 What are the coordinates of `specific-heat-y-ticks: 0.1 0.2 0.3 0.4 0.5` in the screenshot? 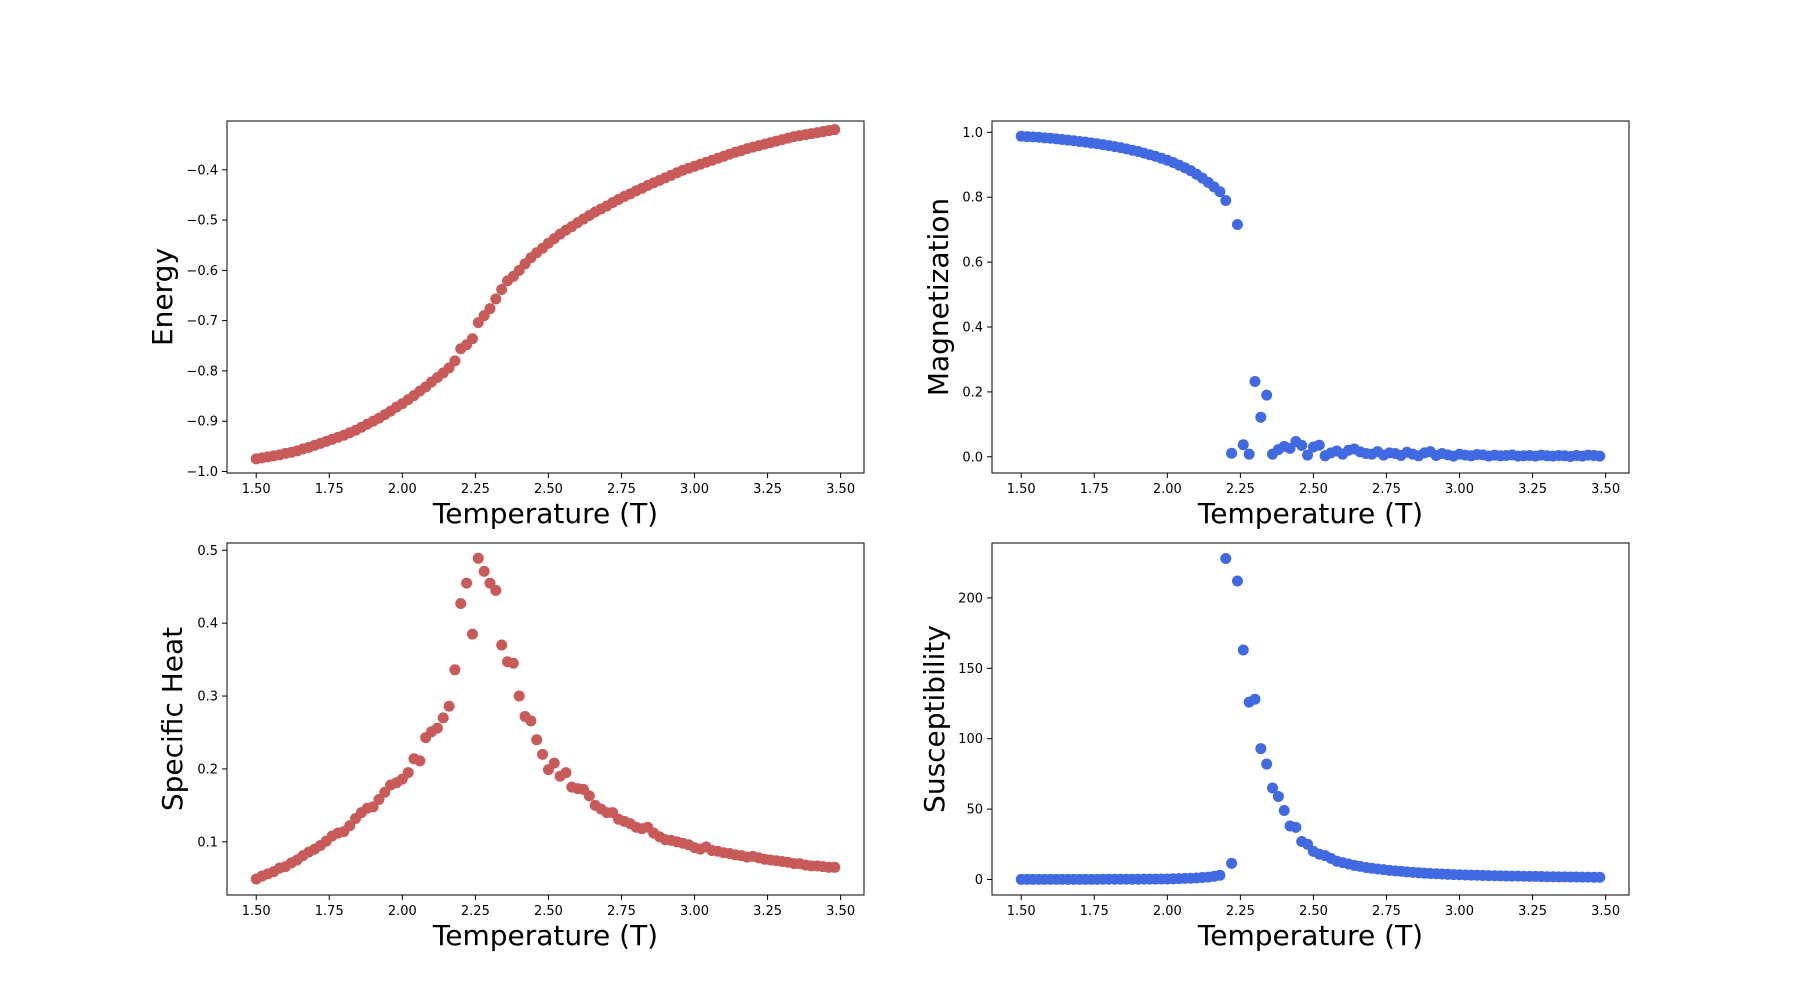 It's located at (212, 697).